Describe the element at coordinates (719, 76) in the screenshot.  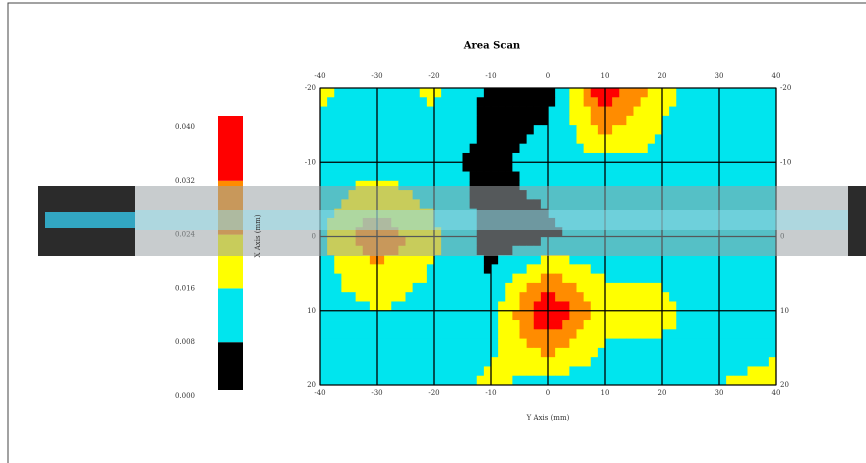
I see `x-tick-label: 30` at that location.